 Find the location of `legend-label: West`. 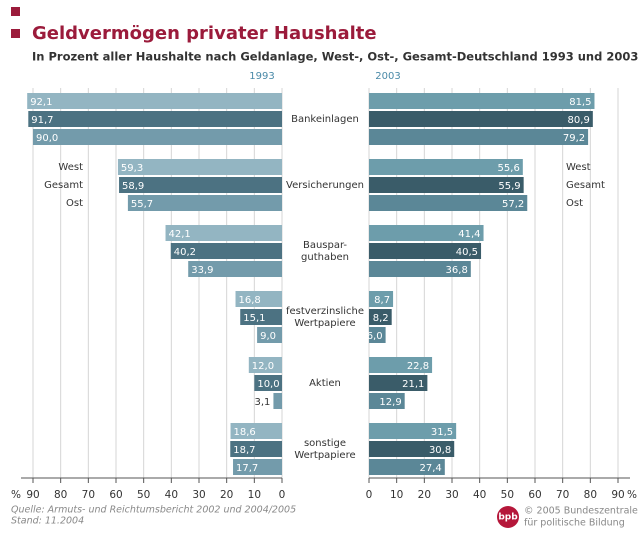

legend-label: West is located at coordinates (578, 167).